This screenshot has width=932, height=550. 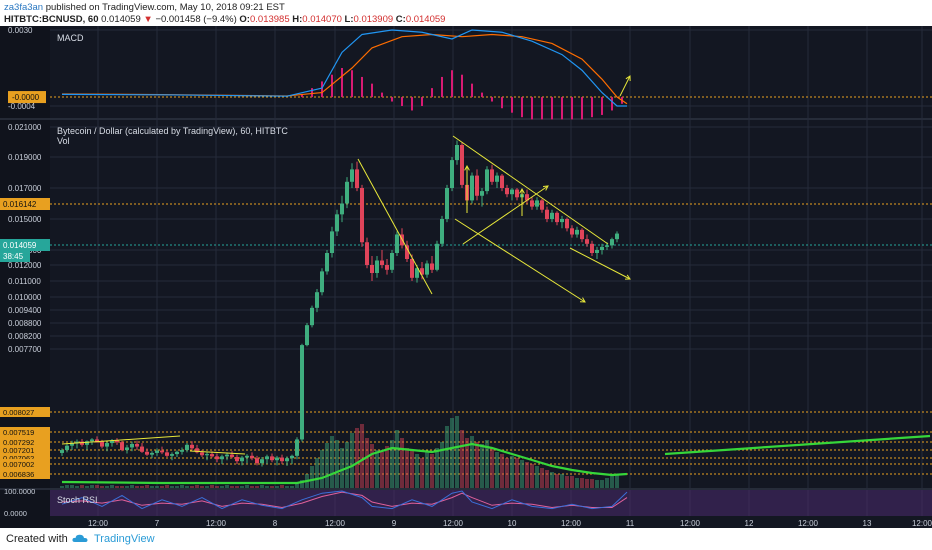 What do you see at coordinates (22, 106) in the screenshot?
I see `y-tick-label: -0.0004` at bounding box center [22, 106].